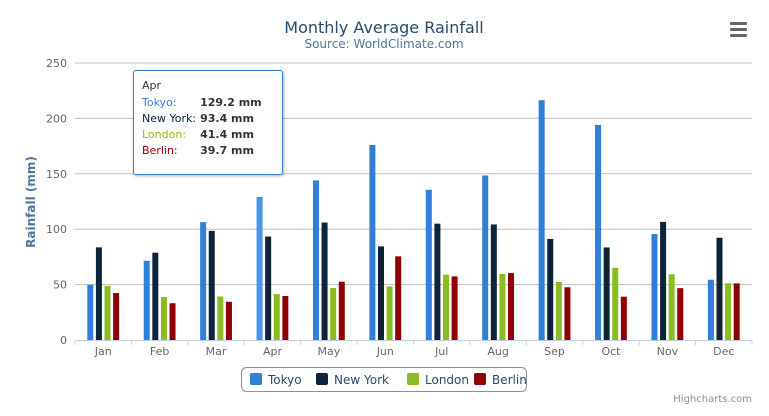 The height and width of the screenshot is (416, 769). Describe the element at coordinates (198, 134) in the screenshot. I see `tooltip-row-london: London: 41.4 mm` at that location.